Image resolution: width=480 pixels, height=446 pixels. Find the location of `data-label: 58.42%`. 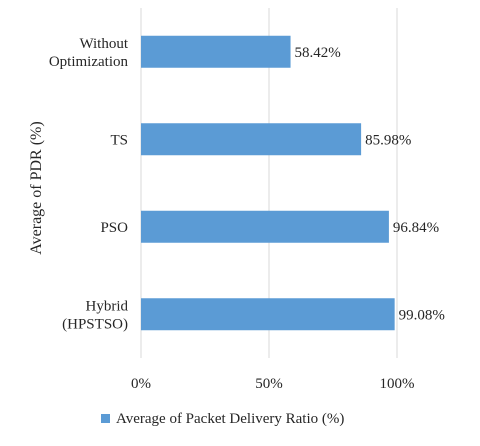

data-label: 58.42% is located at coordinates (318, 53).